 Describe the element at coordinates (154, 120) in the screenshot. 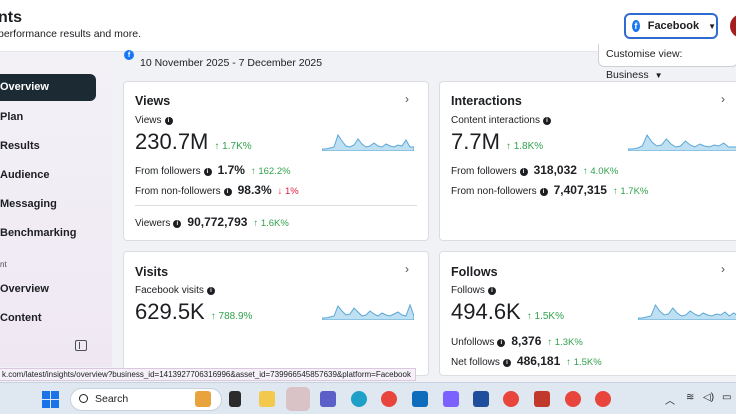

I see `metric-label: Views i` at that location.